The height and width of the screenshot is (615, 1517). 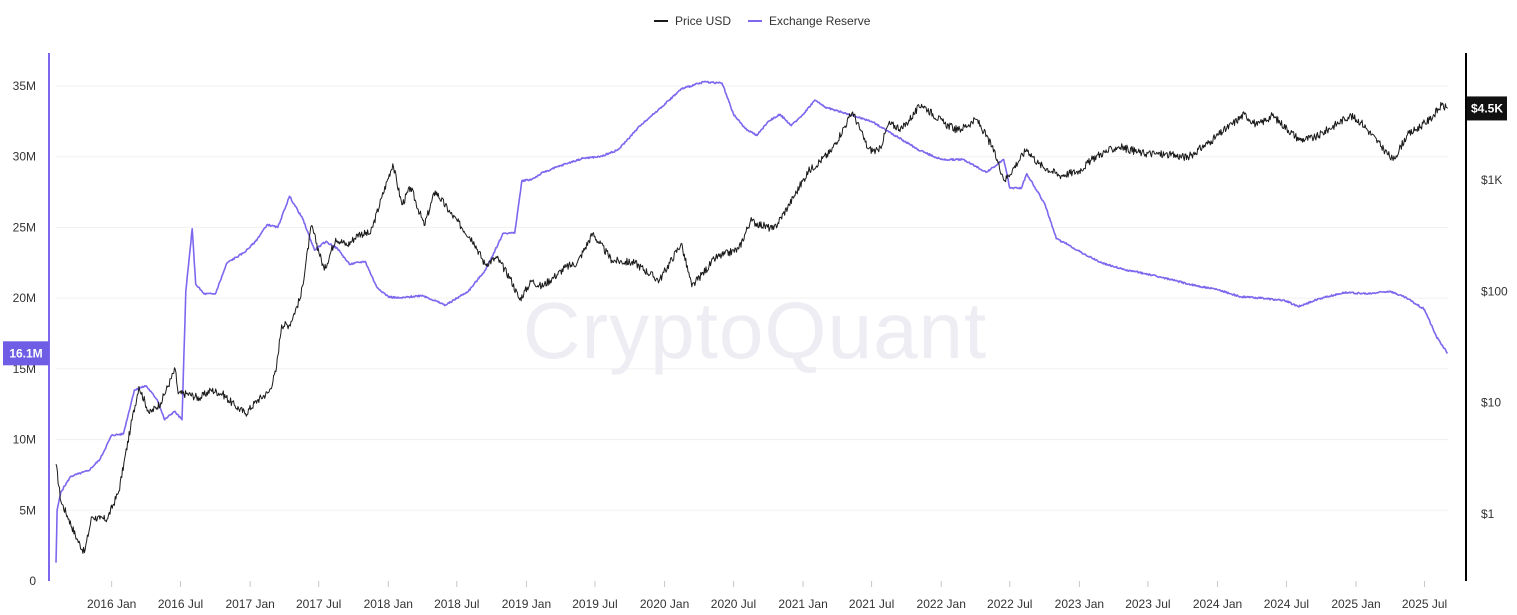 I want to click on x-tick-label: 2016 Jan, so click(x=111, y=604).